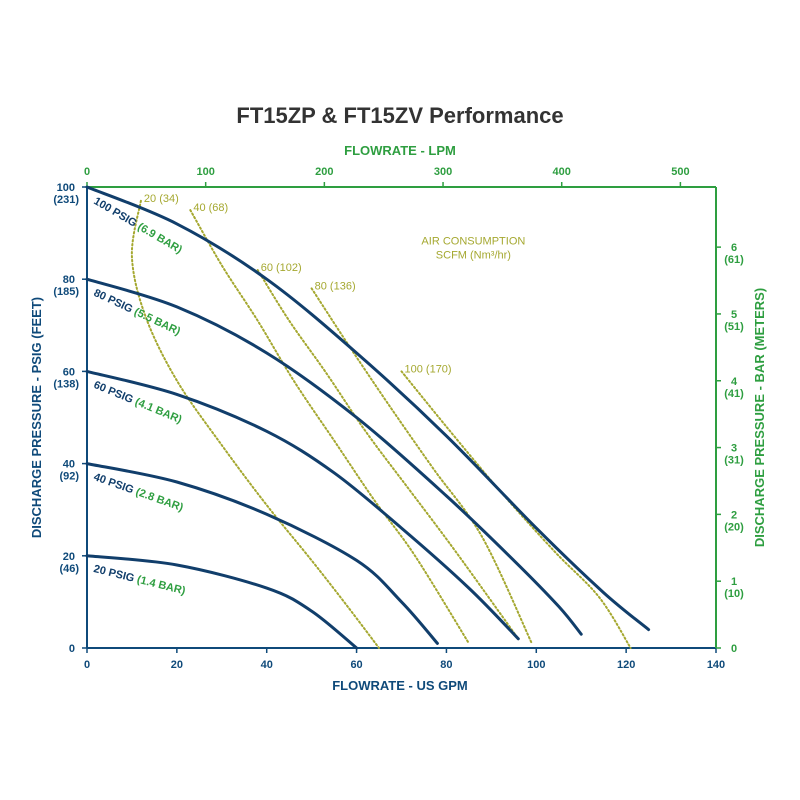 The height and width of the screenshot is (800, 800). Describe the element at coordinates (400, 685) in the screenshot. I see `bottom-axis-label: FLOWRATE - US GPM` at that location.